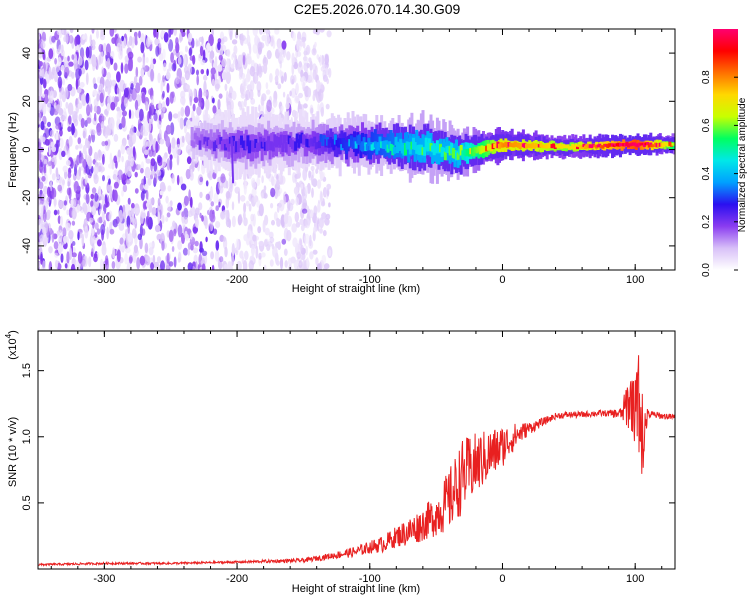 The image size is (750, 600). I want to click on spectrogram-xtick-label: -100, so click(370, 280).